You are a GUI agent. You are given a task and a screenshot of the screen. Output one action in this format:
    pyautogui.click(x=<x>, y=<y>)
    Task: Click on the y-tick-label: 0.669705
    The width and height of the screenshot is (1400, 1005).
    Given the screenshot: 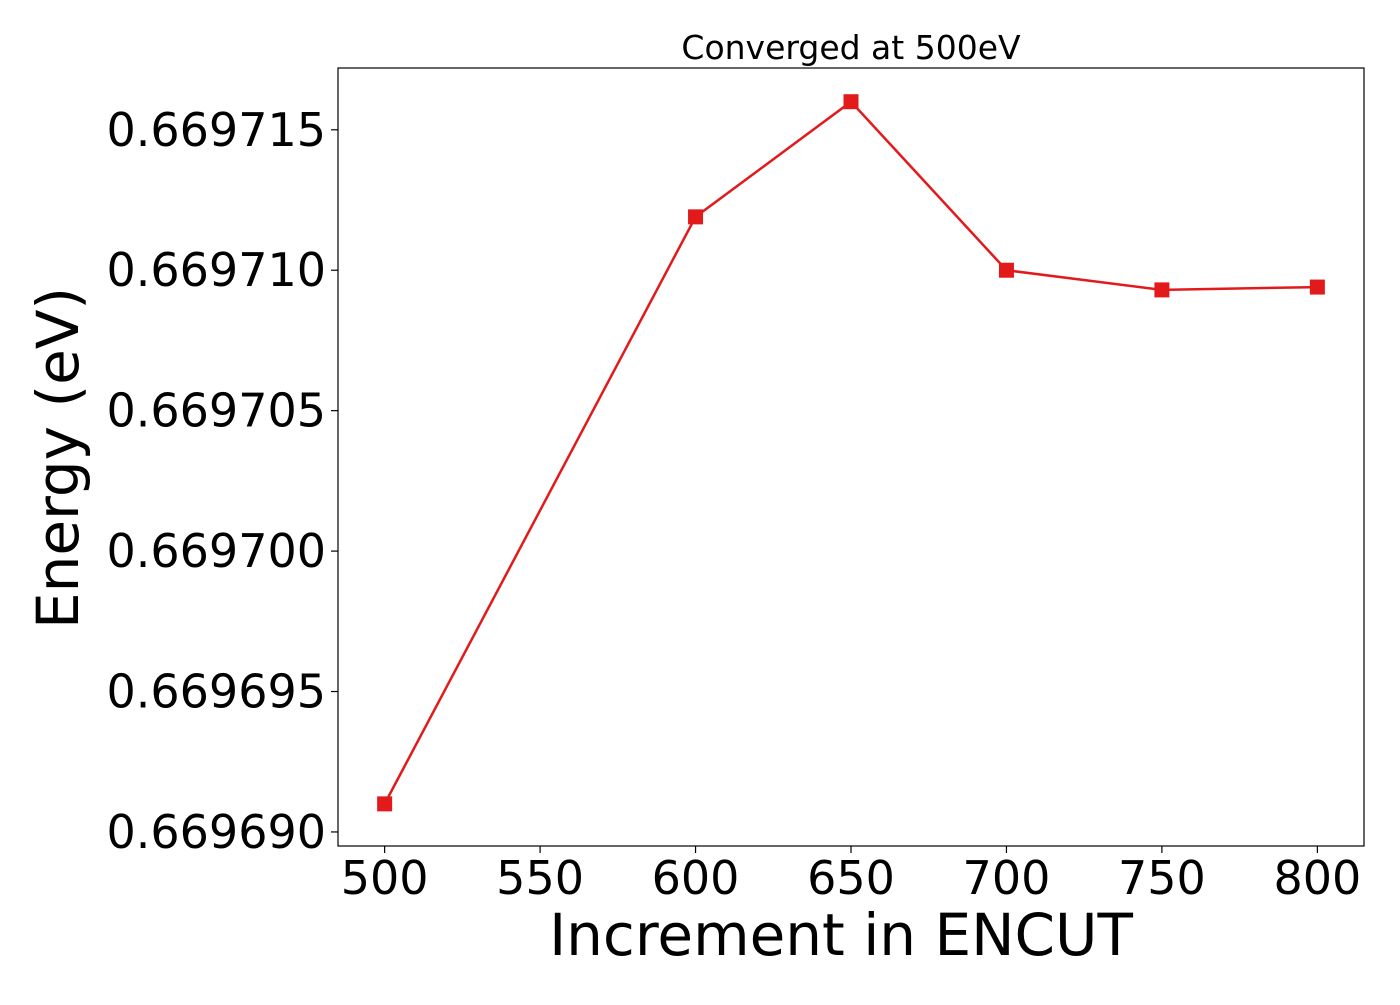 What is the action you would take?
    pyautogui.click(x=217, y=411)
    